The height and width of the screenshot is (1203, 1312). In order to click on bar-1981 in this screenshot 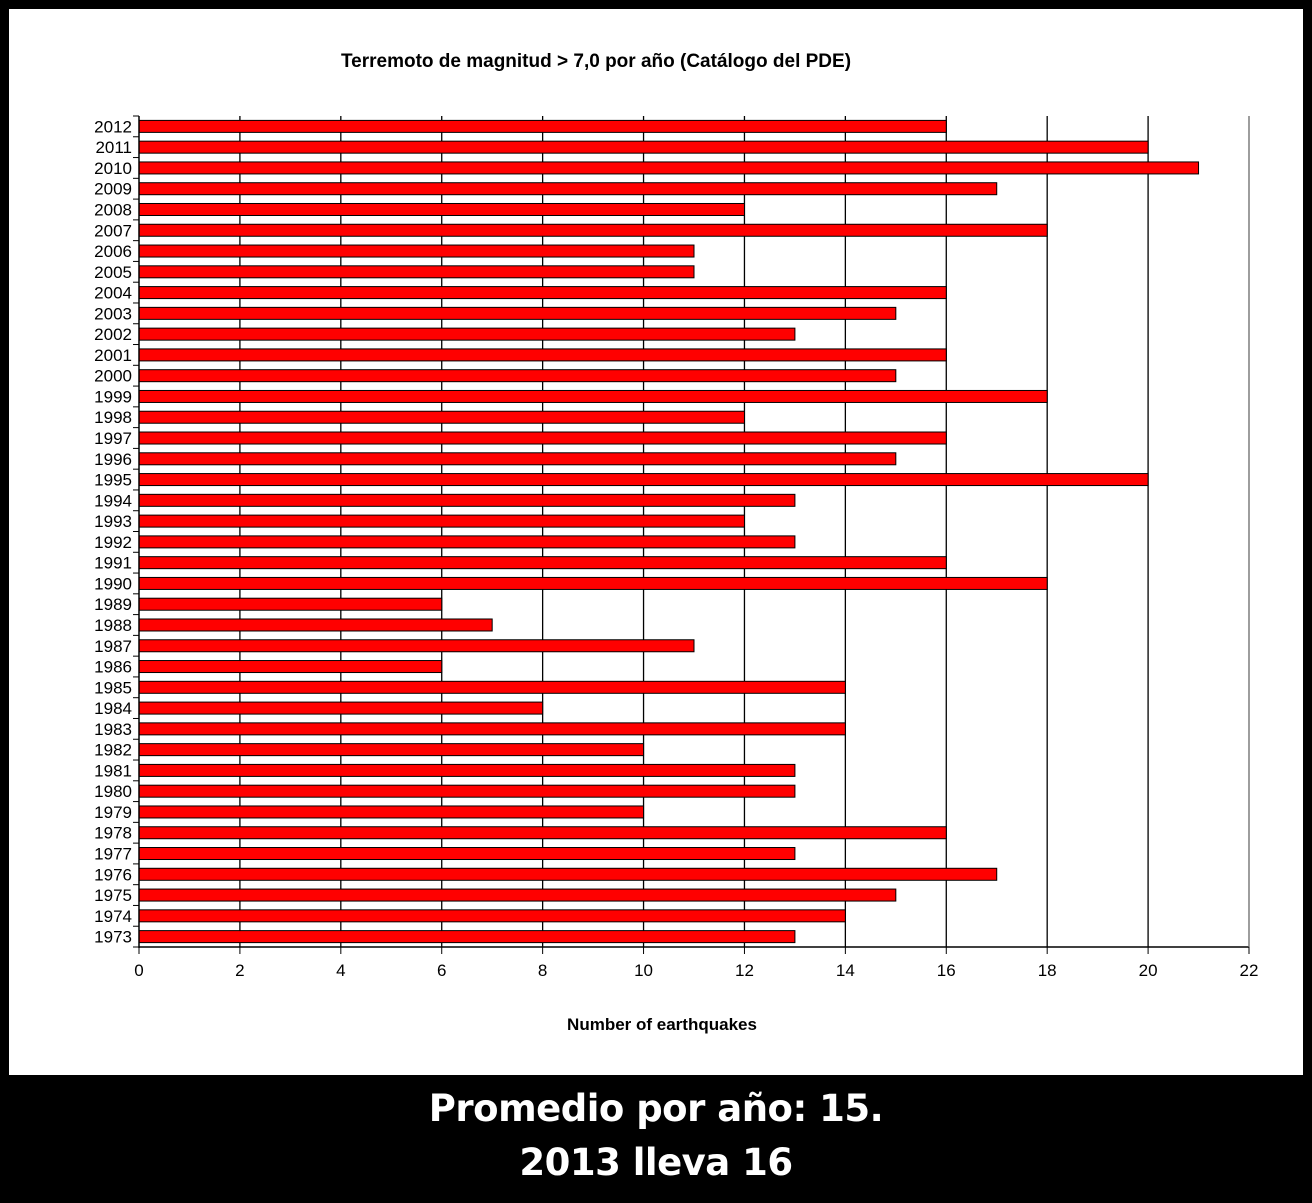, I will do `click(467, 770)`.